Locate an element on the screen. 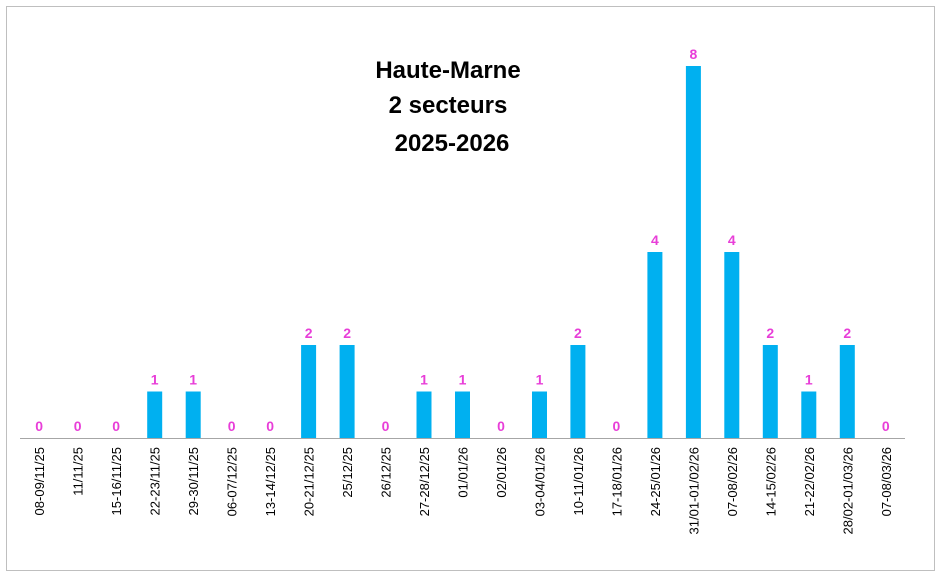 This screenshot has width=943, height=577. data-label-1: 0 is located at coordinates (78, 426).